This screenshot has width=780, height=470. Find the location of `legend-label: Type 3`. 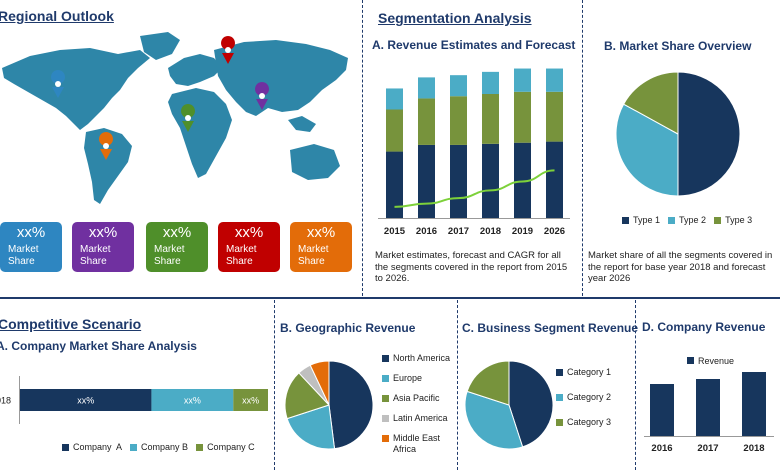

legend-label: Type 3 is located at coordinates (739, 220).